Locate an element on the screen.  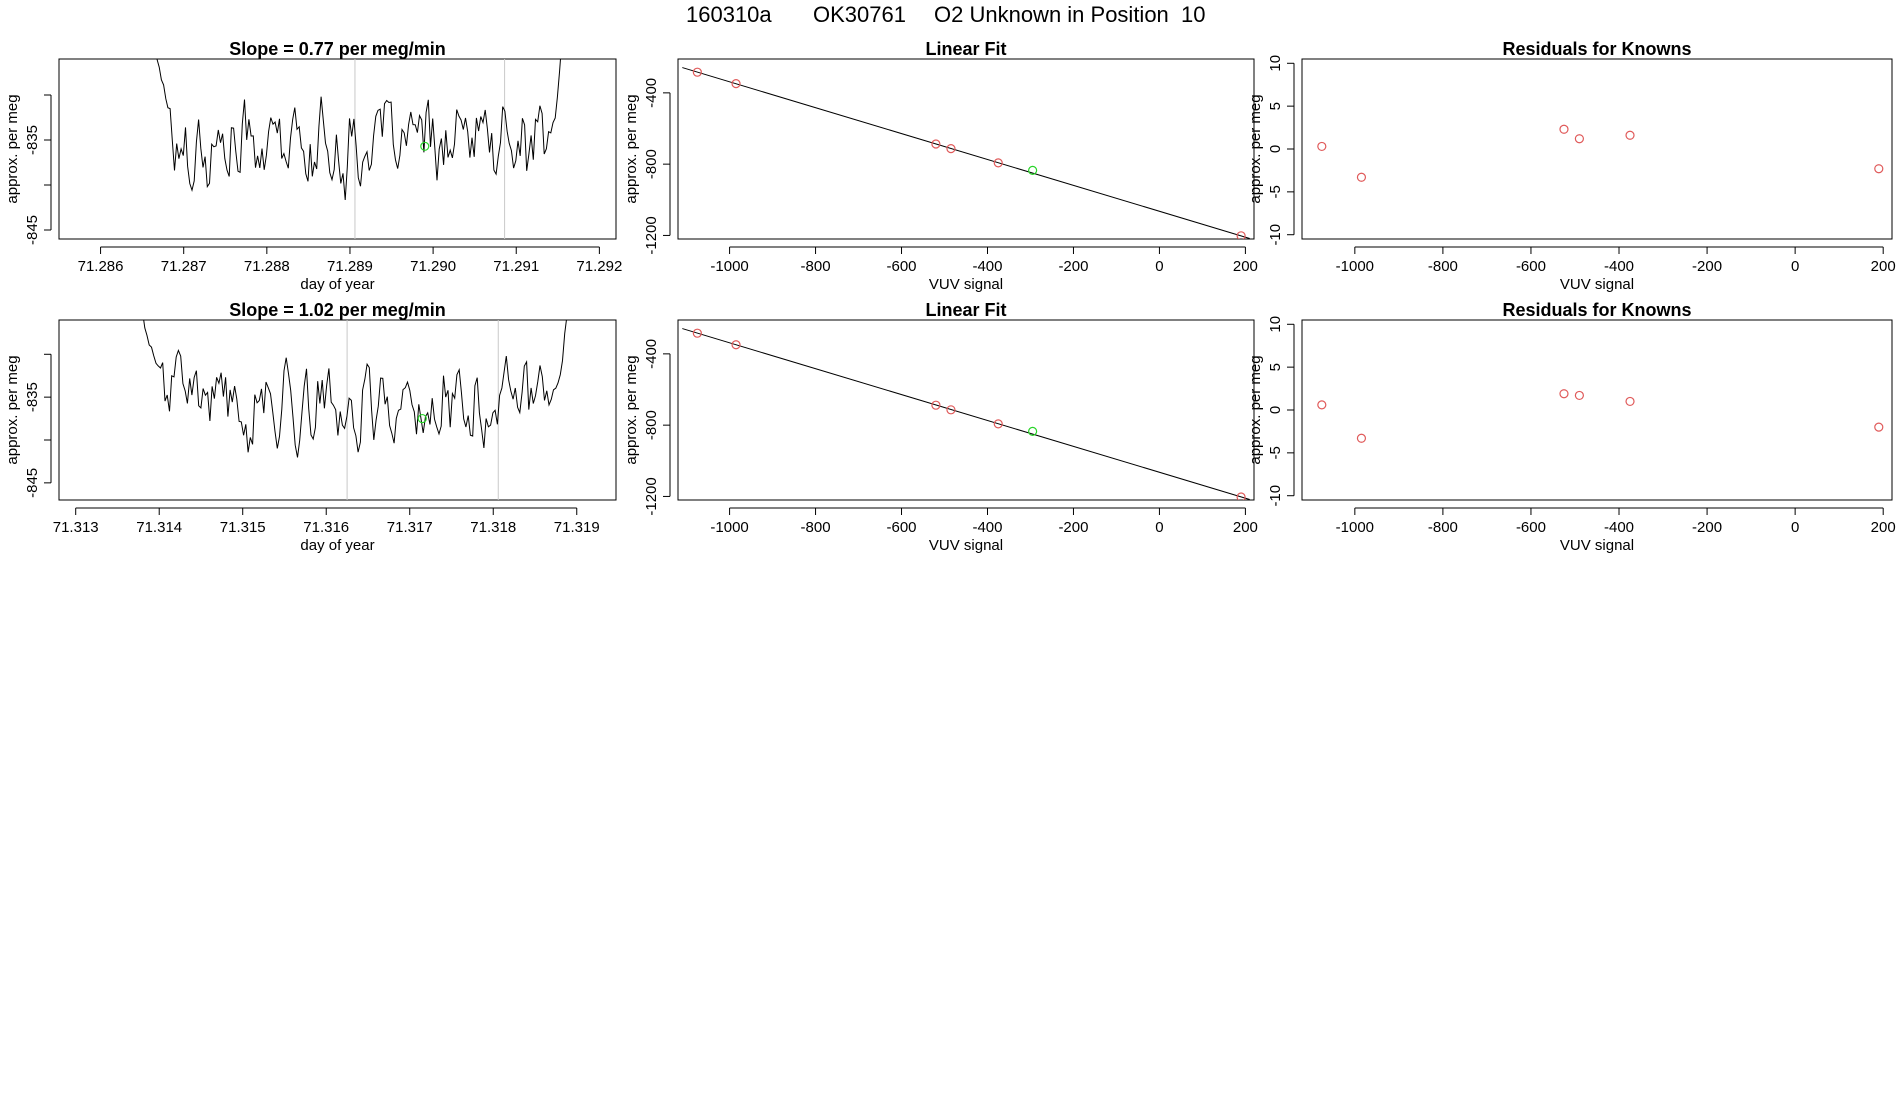
x-tick-label: 71.289 is located at coordinates (350, 266).